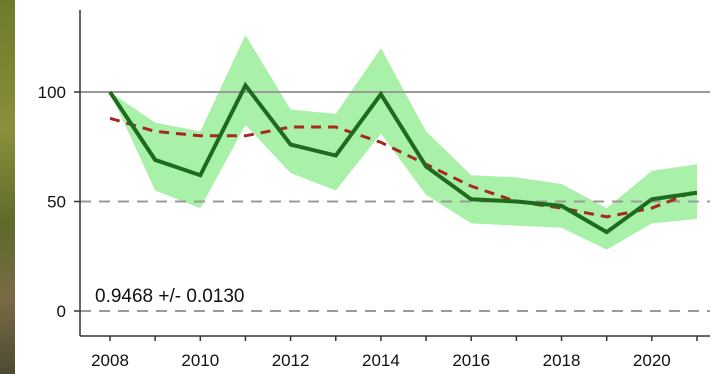  What do you see at coordinates (471, 360) in the screenshot?
I see `x-tick-label: 2016` at bounding box center [471, 360].